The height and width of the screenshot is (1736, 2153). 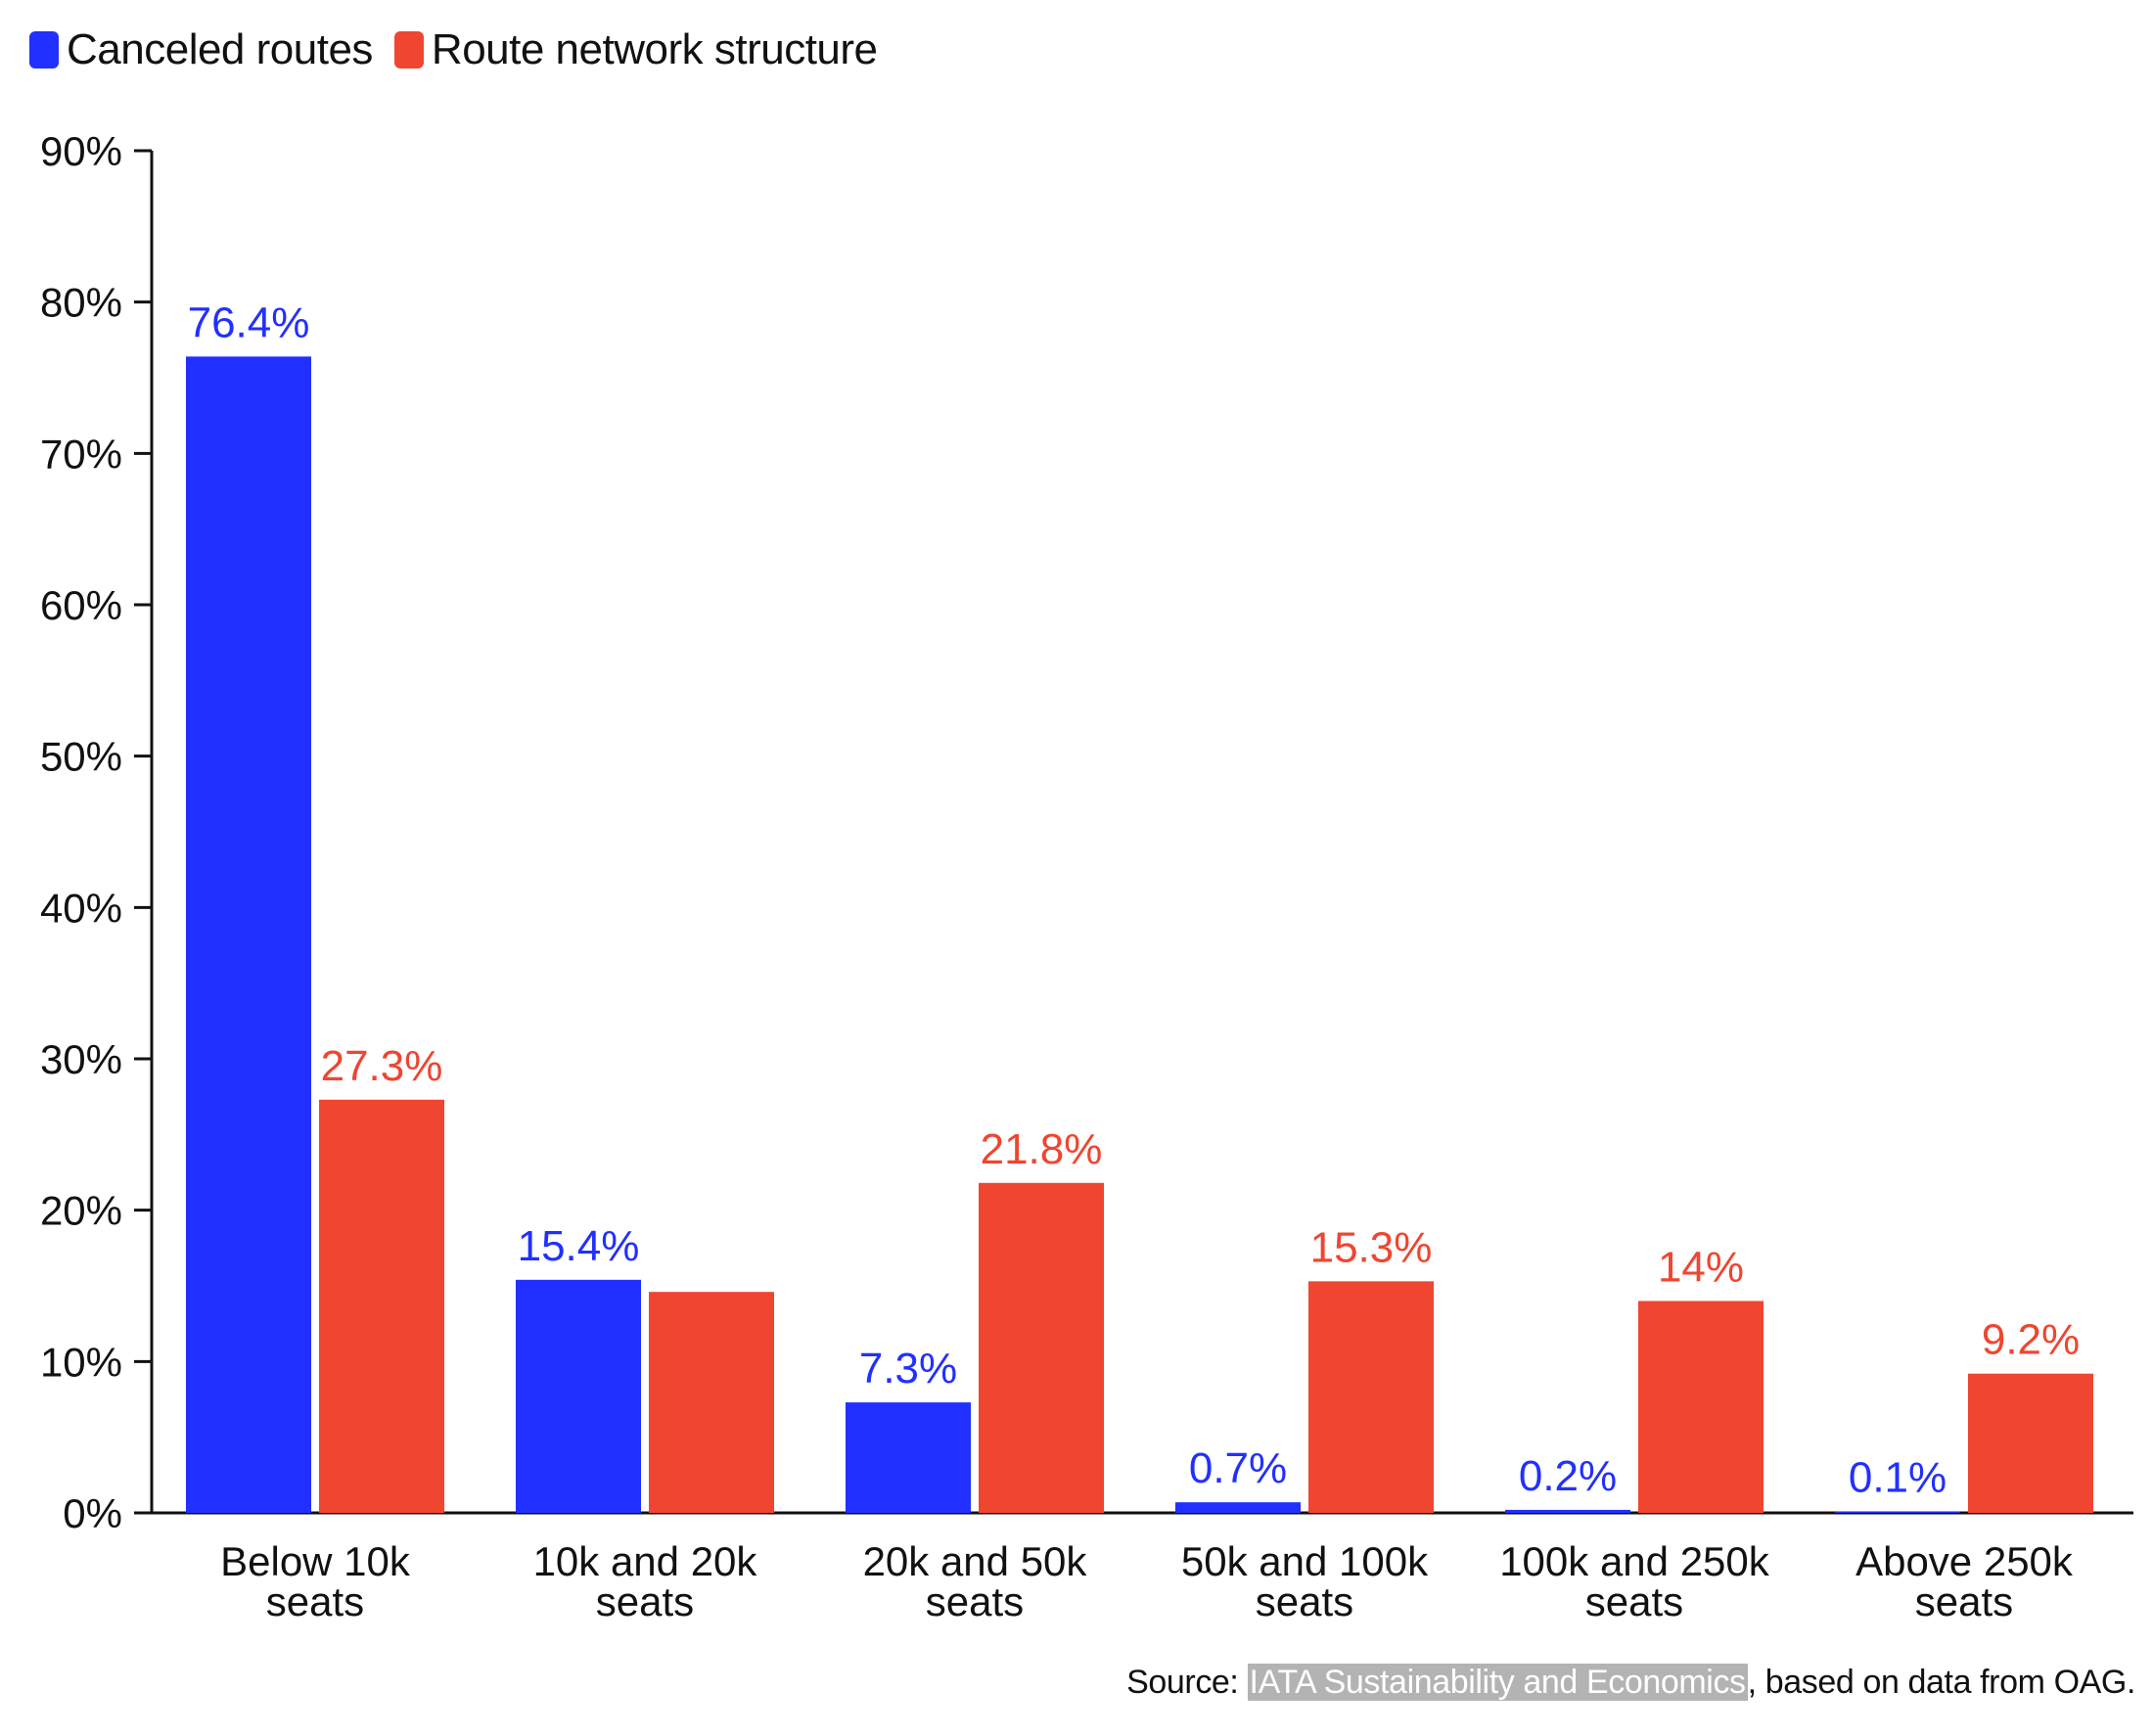 I want to click on y-tick-label: 90%, so click(x=81, y=151).